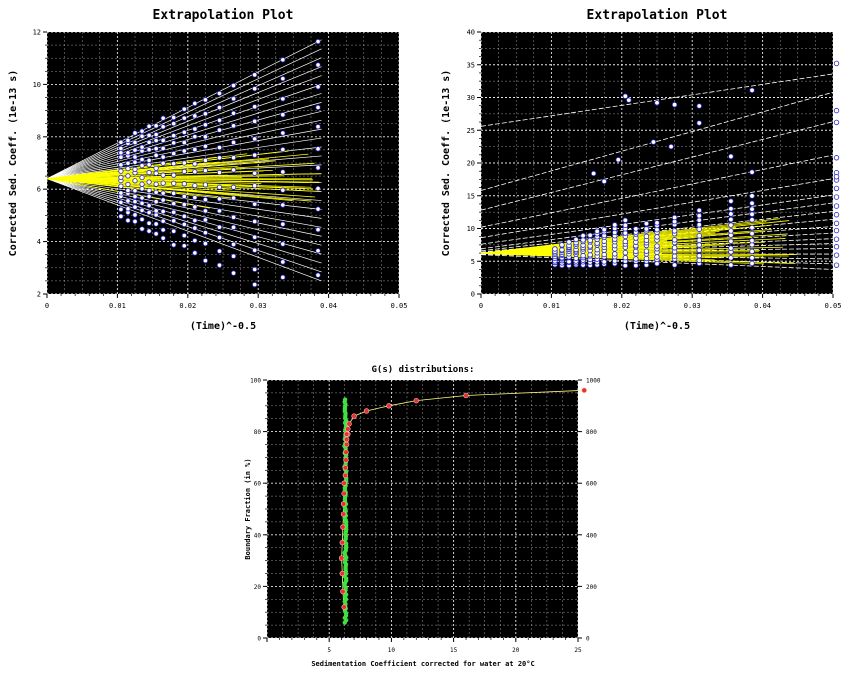 Image resolution: width=852 pixels, height=675 pixels. What do you see at coordinates (399, 306) in the screenshot?
I see `x-tick-label: 0.05` at bounding box center [399, 306].